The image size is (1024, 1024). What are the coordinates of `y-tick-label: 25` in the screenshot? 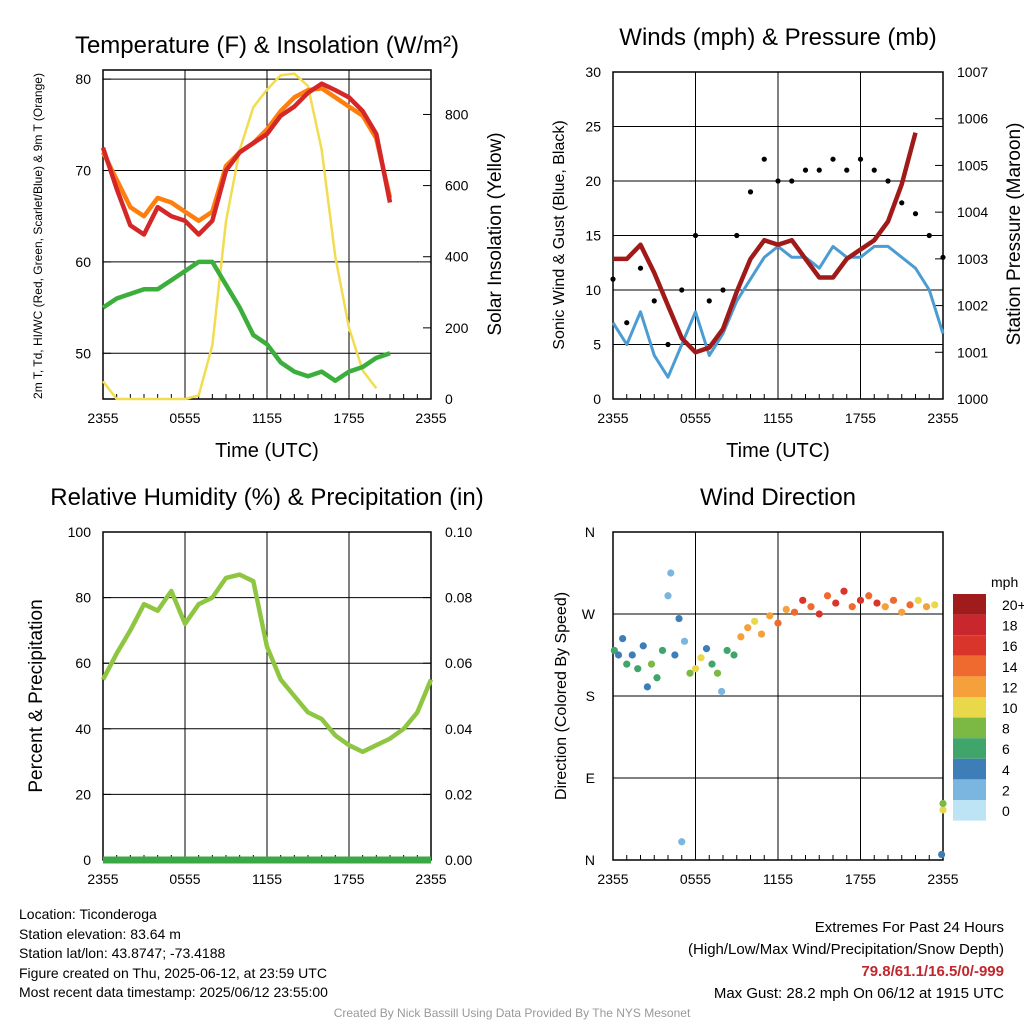 It's located at (593, 127).